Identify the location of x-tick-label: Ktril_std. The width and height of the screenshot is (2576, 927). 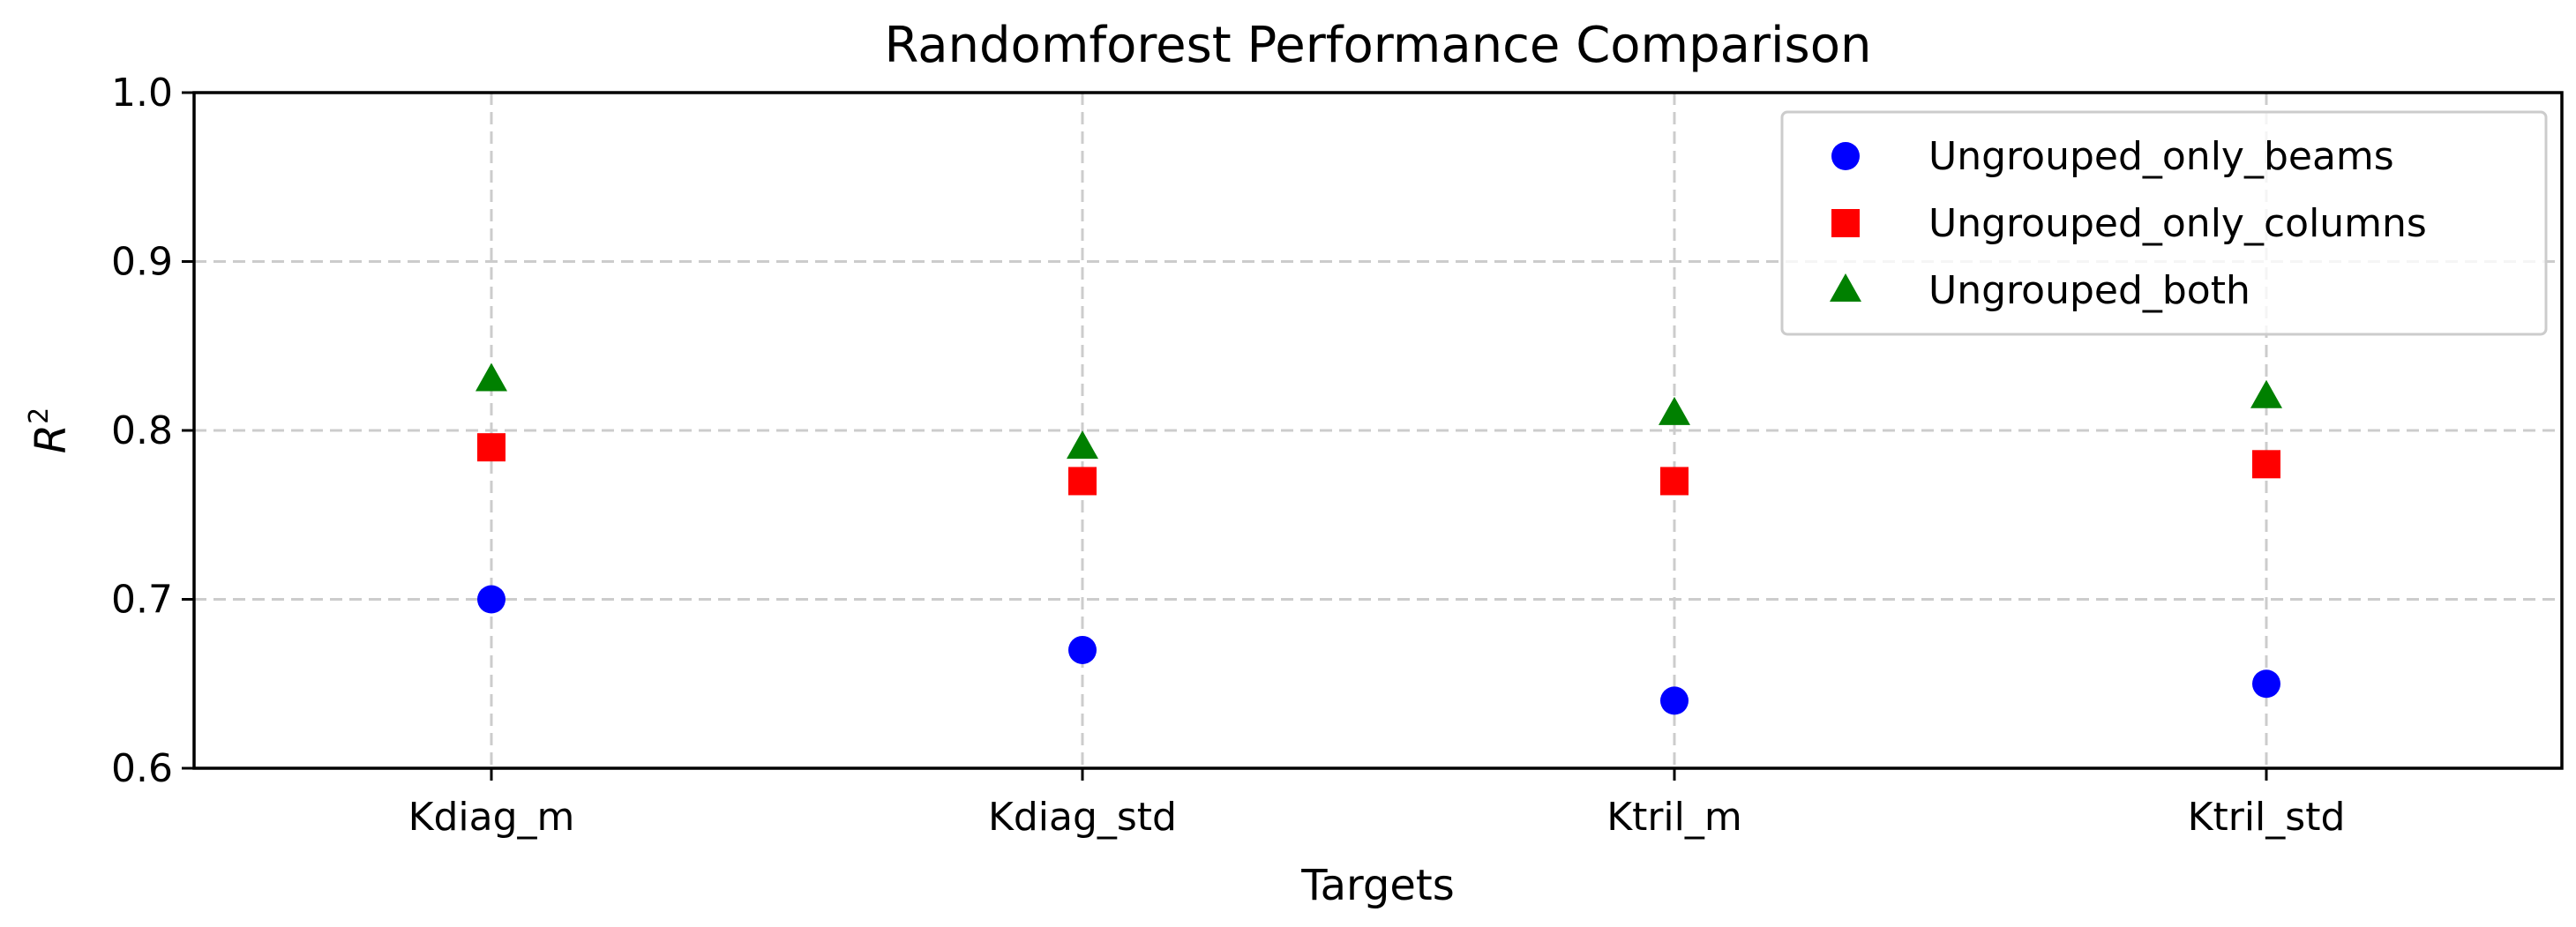
(2267, 817).